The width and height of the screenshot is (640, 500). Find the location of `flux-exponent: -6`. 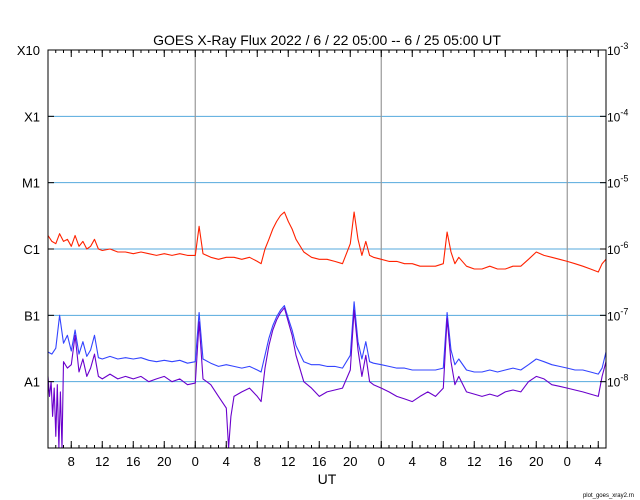

flux-exponent: -6 is located at coordinates (624, 245).